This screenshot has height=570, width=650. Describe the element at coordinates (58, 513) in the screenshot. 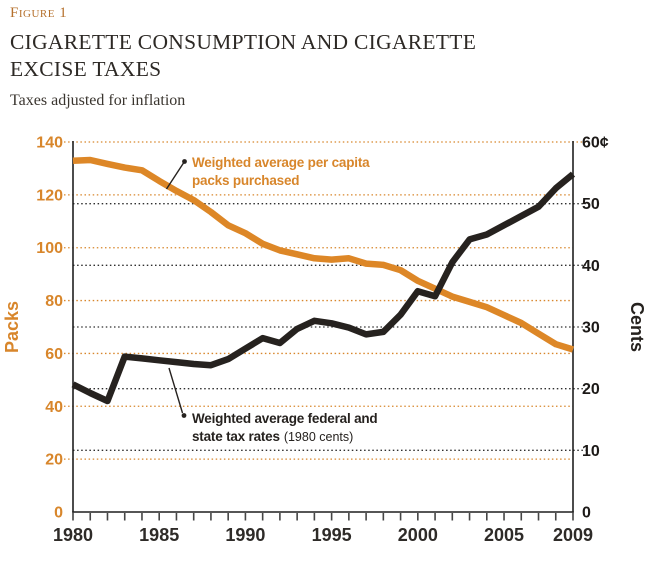

I see `left-tick-label-0: 0` at that location.